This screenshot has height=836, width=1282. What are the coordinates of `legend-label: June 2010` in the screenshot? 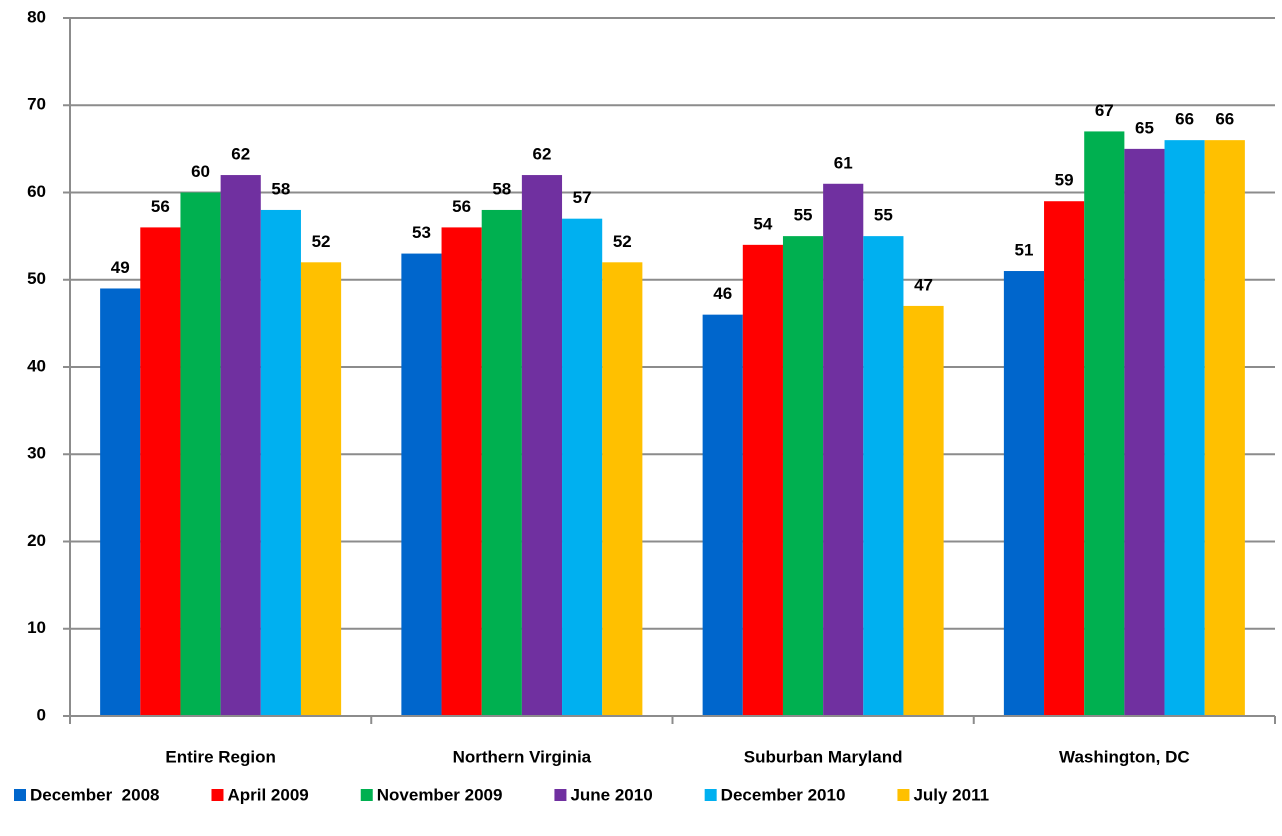 It's located at (611, 794).